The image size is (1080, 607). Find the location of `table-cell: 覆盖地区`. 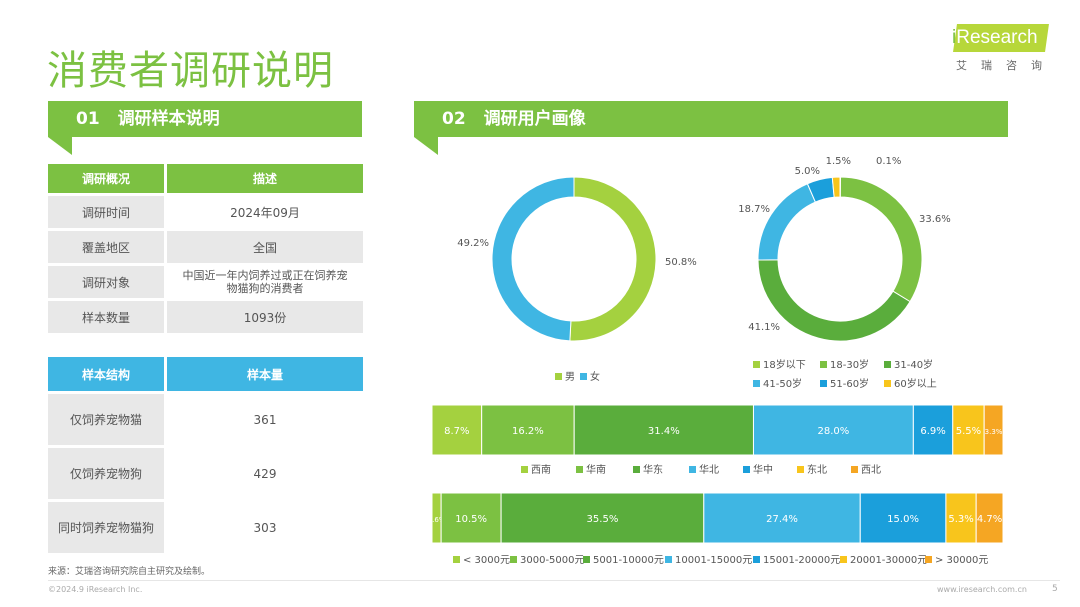

table-cell: 覆盖地区 is located at coordinates (106, 247).